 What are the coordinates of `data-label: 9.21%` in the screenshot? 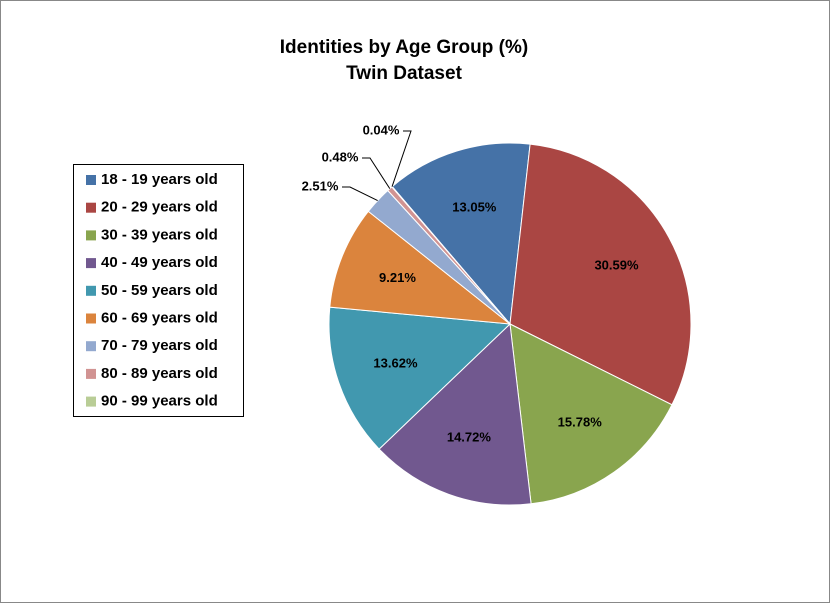 It's located at (397, 277).